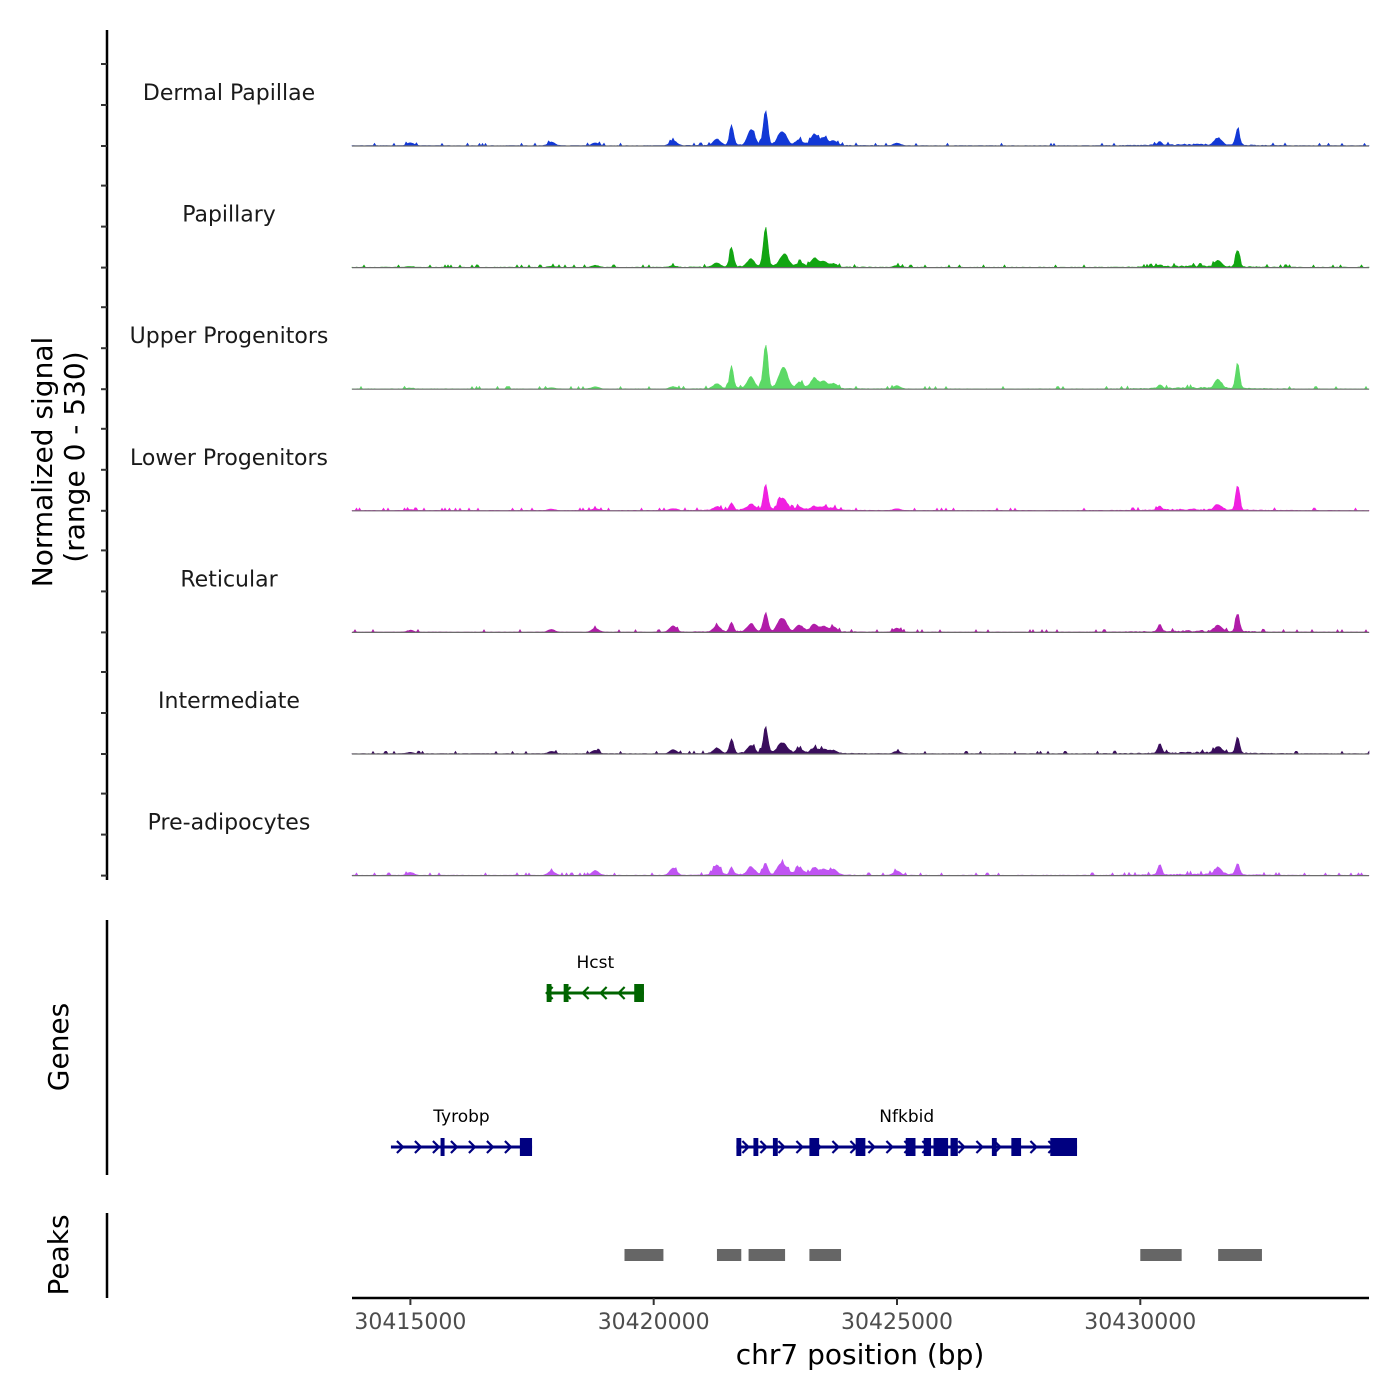 The width and height of the screenshot is (1400, 1400). I want to click on track-label: Dermal Papillae, so click(229, 93).